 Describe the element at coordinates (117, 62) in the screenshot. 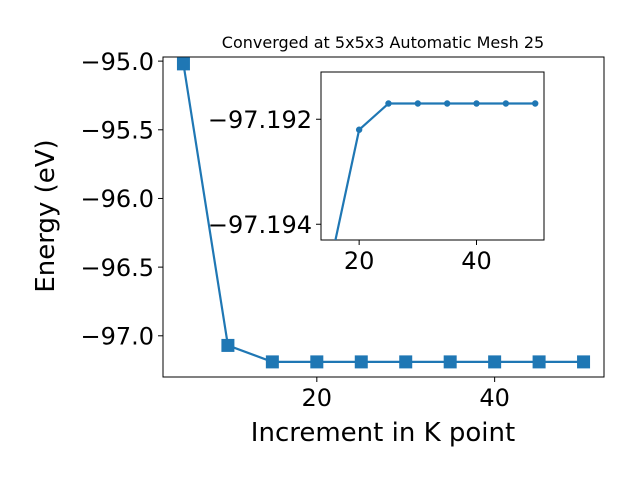

I see `main-y-tick-label: −95.0` at that location.